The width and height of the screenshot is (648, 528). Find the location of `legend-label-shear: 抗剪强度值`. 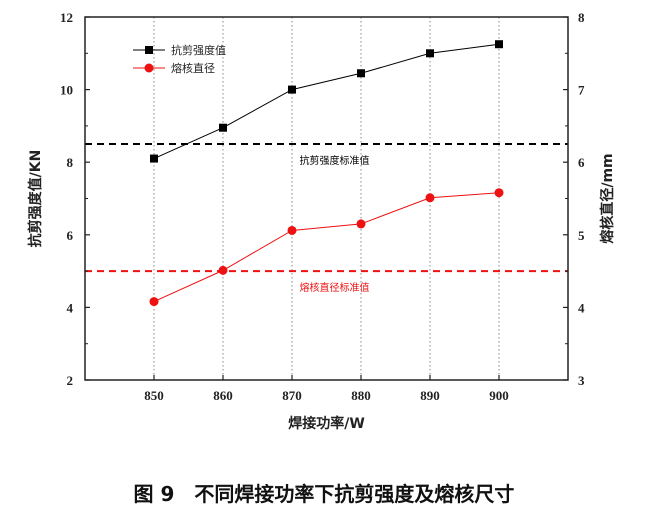

legend-label-shear: 抗剪强度值 is located at coordinates (198, 50).